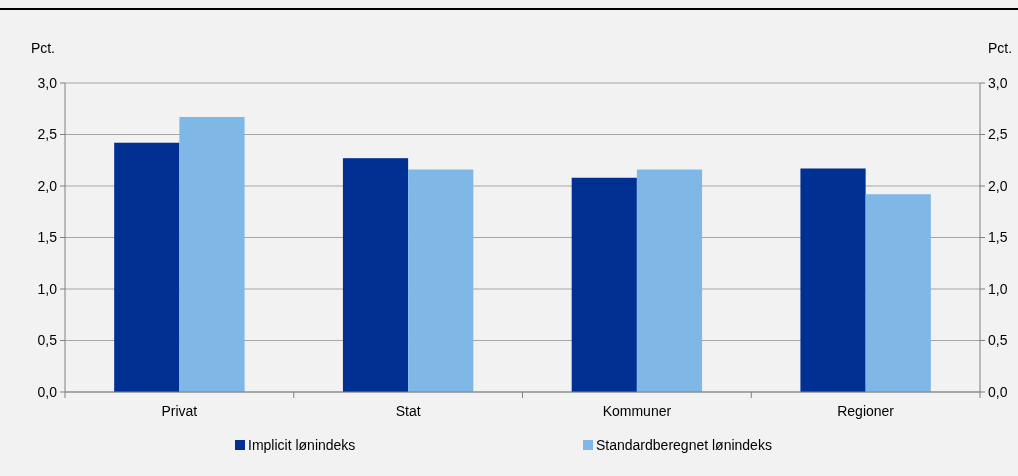 The width and height of the screenshot is (1018, 476). What do you see at coordinates (866, 411) in the screenshot?
I see `x-tick-label: Regioner` at bounding box center [866, 411].